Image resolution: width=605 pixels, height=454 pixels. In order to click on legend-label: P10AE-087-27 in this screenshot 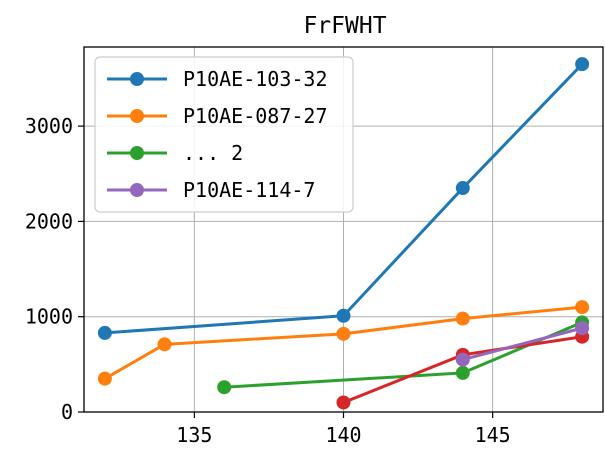, I will do `click(255, 116)`.